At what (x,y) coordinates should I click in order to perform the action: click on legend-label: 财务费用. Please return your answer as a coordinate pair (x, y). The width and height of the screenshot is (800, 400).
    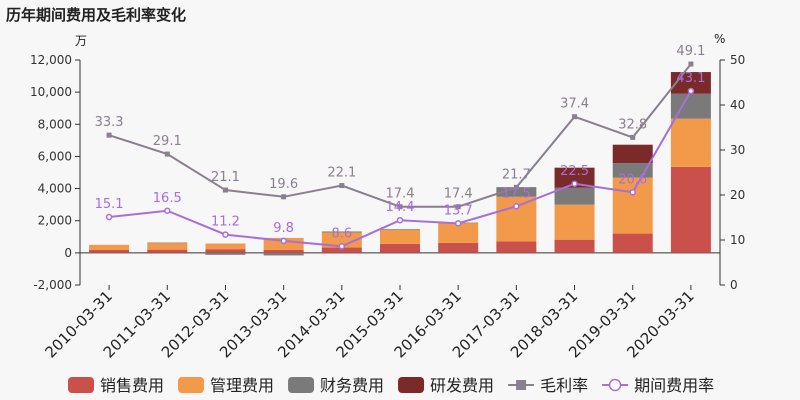
    Looking at the image, I should click on (352, 385).